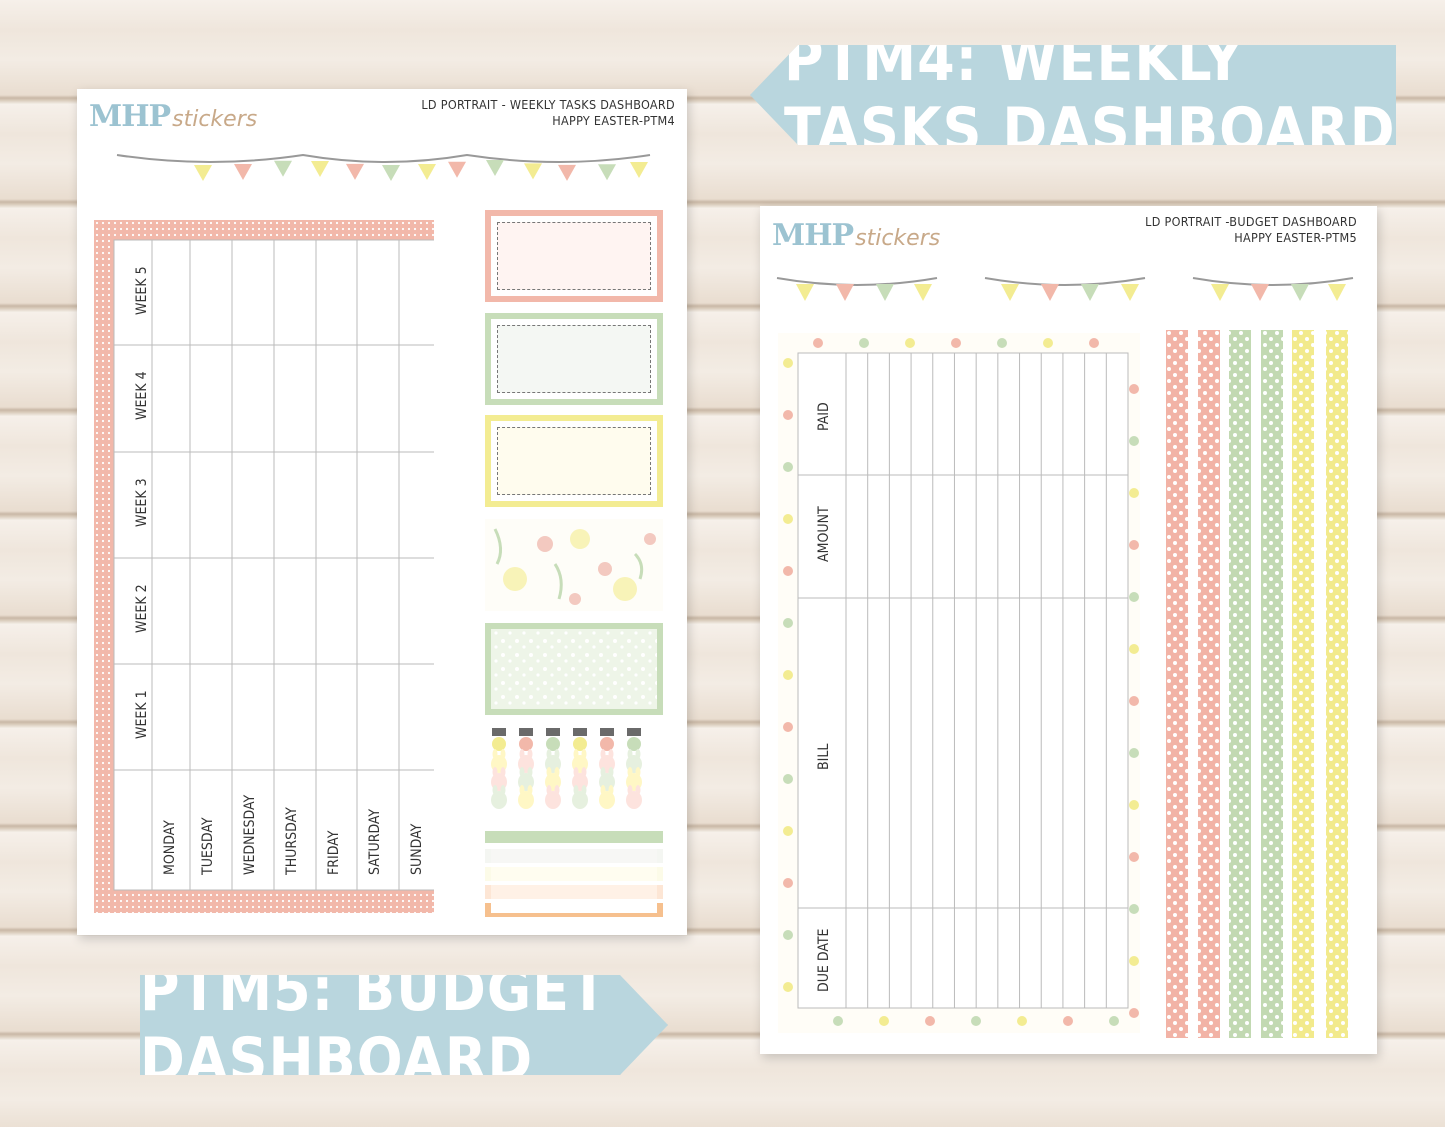  Describe the element at coordinates (208, 846) in the screenshot. I see `day-label: TUESDAY` at that location.